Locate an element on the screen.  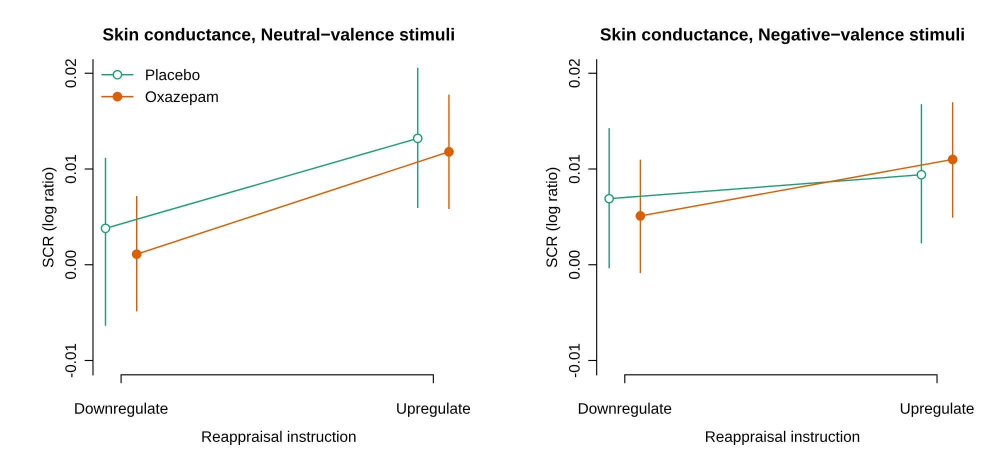
legend-label: Oxazepam is located at coordinates (182, 98).